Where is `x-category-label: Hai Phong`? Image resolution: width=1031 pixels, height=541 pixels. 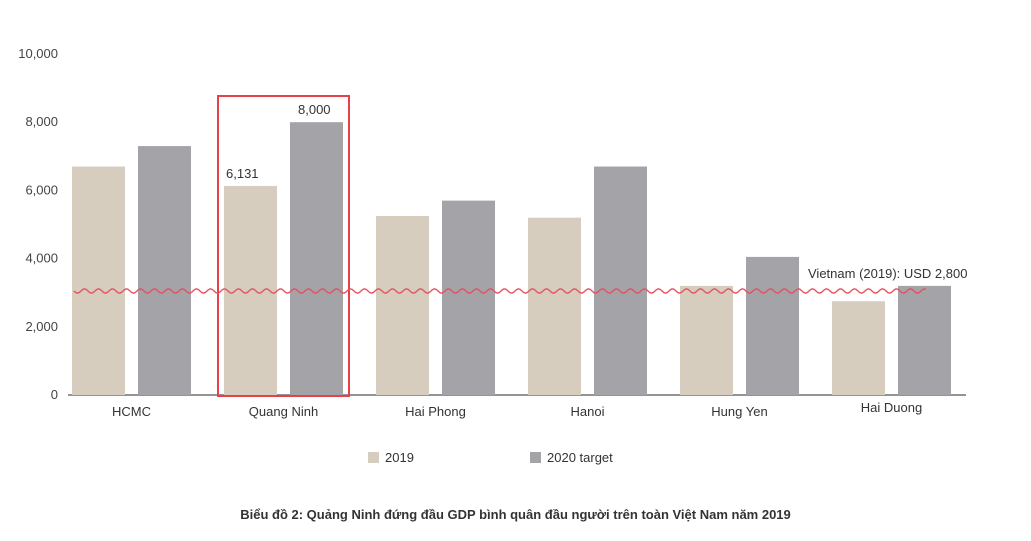 x-category-label: Hai Phong is located at coordinates (435, 411).